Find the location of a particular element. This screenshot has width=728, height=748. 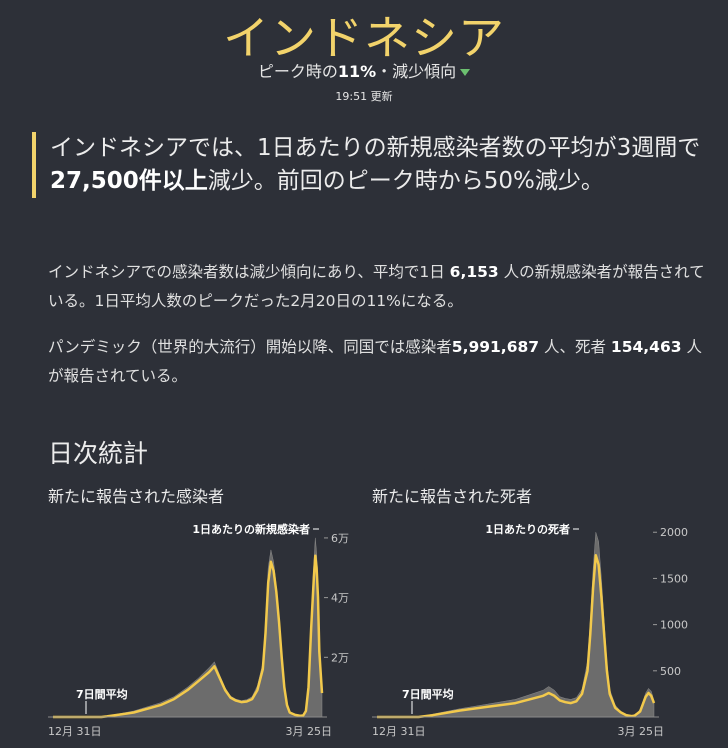

lead-text-1: インドネシアでは、1日あたりの新規感染者数の平均が3週間で is located at coordinates (375, 148).